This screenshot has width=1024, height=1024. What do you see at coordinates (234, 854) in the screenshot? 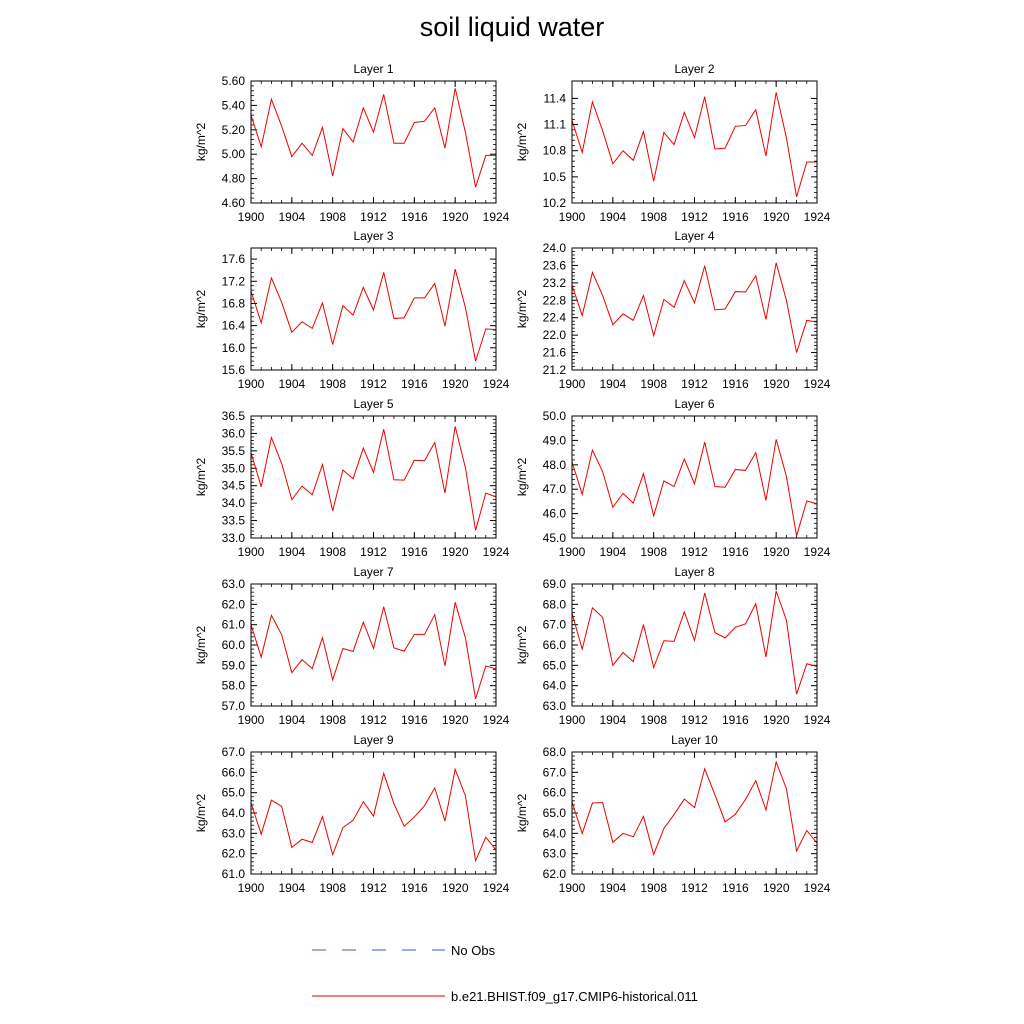
I see `y-tick-label: 62.0` at bounding box center [234, 854].